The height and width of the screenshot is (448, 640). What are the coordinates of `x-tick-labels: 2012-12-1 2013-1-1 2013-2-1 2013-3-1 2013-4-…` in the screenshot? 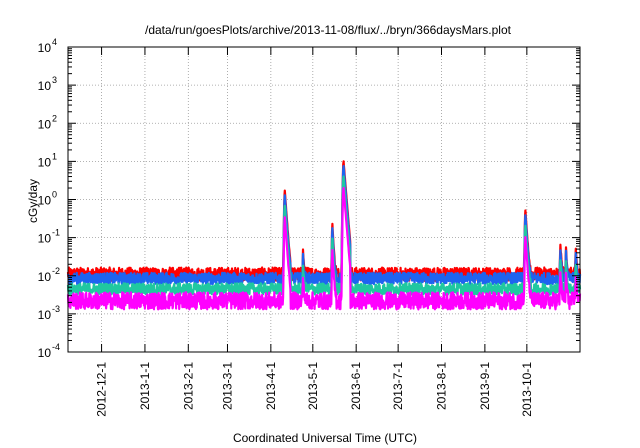 It's located at (314, 389).